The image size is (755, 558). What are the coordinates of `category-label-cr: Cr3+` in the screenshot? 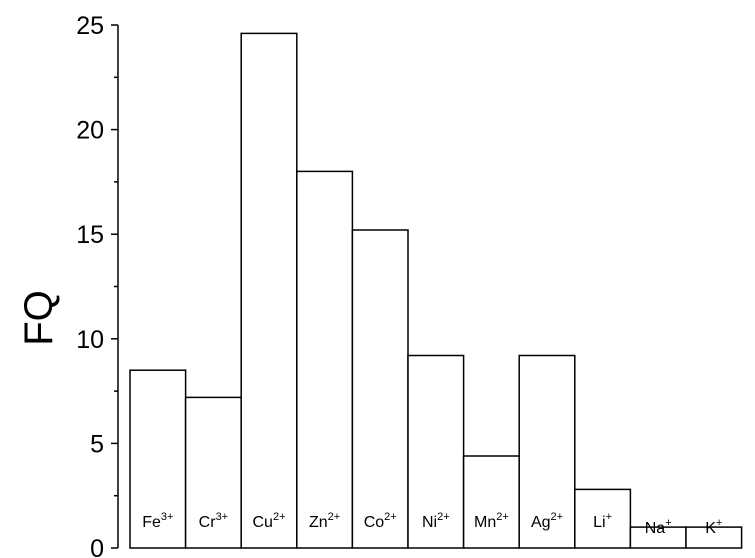 It's located at (213, 521).